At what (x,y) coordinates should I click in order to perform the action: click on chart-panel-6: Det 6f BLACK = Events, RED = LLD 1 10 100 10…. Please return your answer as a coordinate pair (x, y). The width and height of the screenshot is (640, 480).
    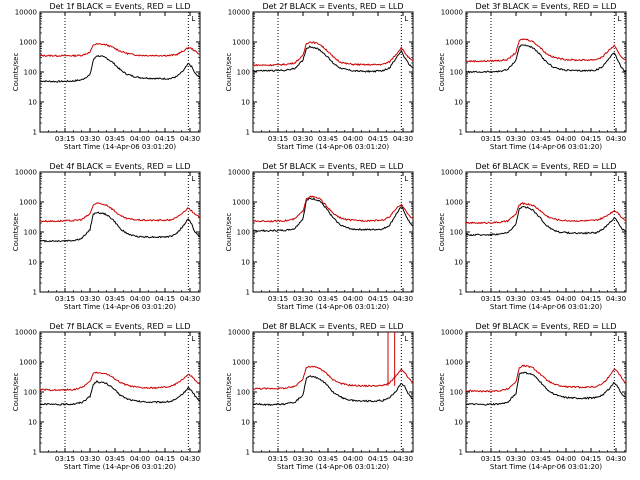
    Looking at the image, I should click on (532, 236).